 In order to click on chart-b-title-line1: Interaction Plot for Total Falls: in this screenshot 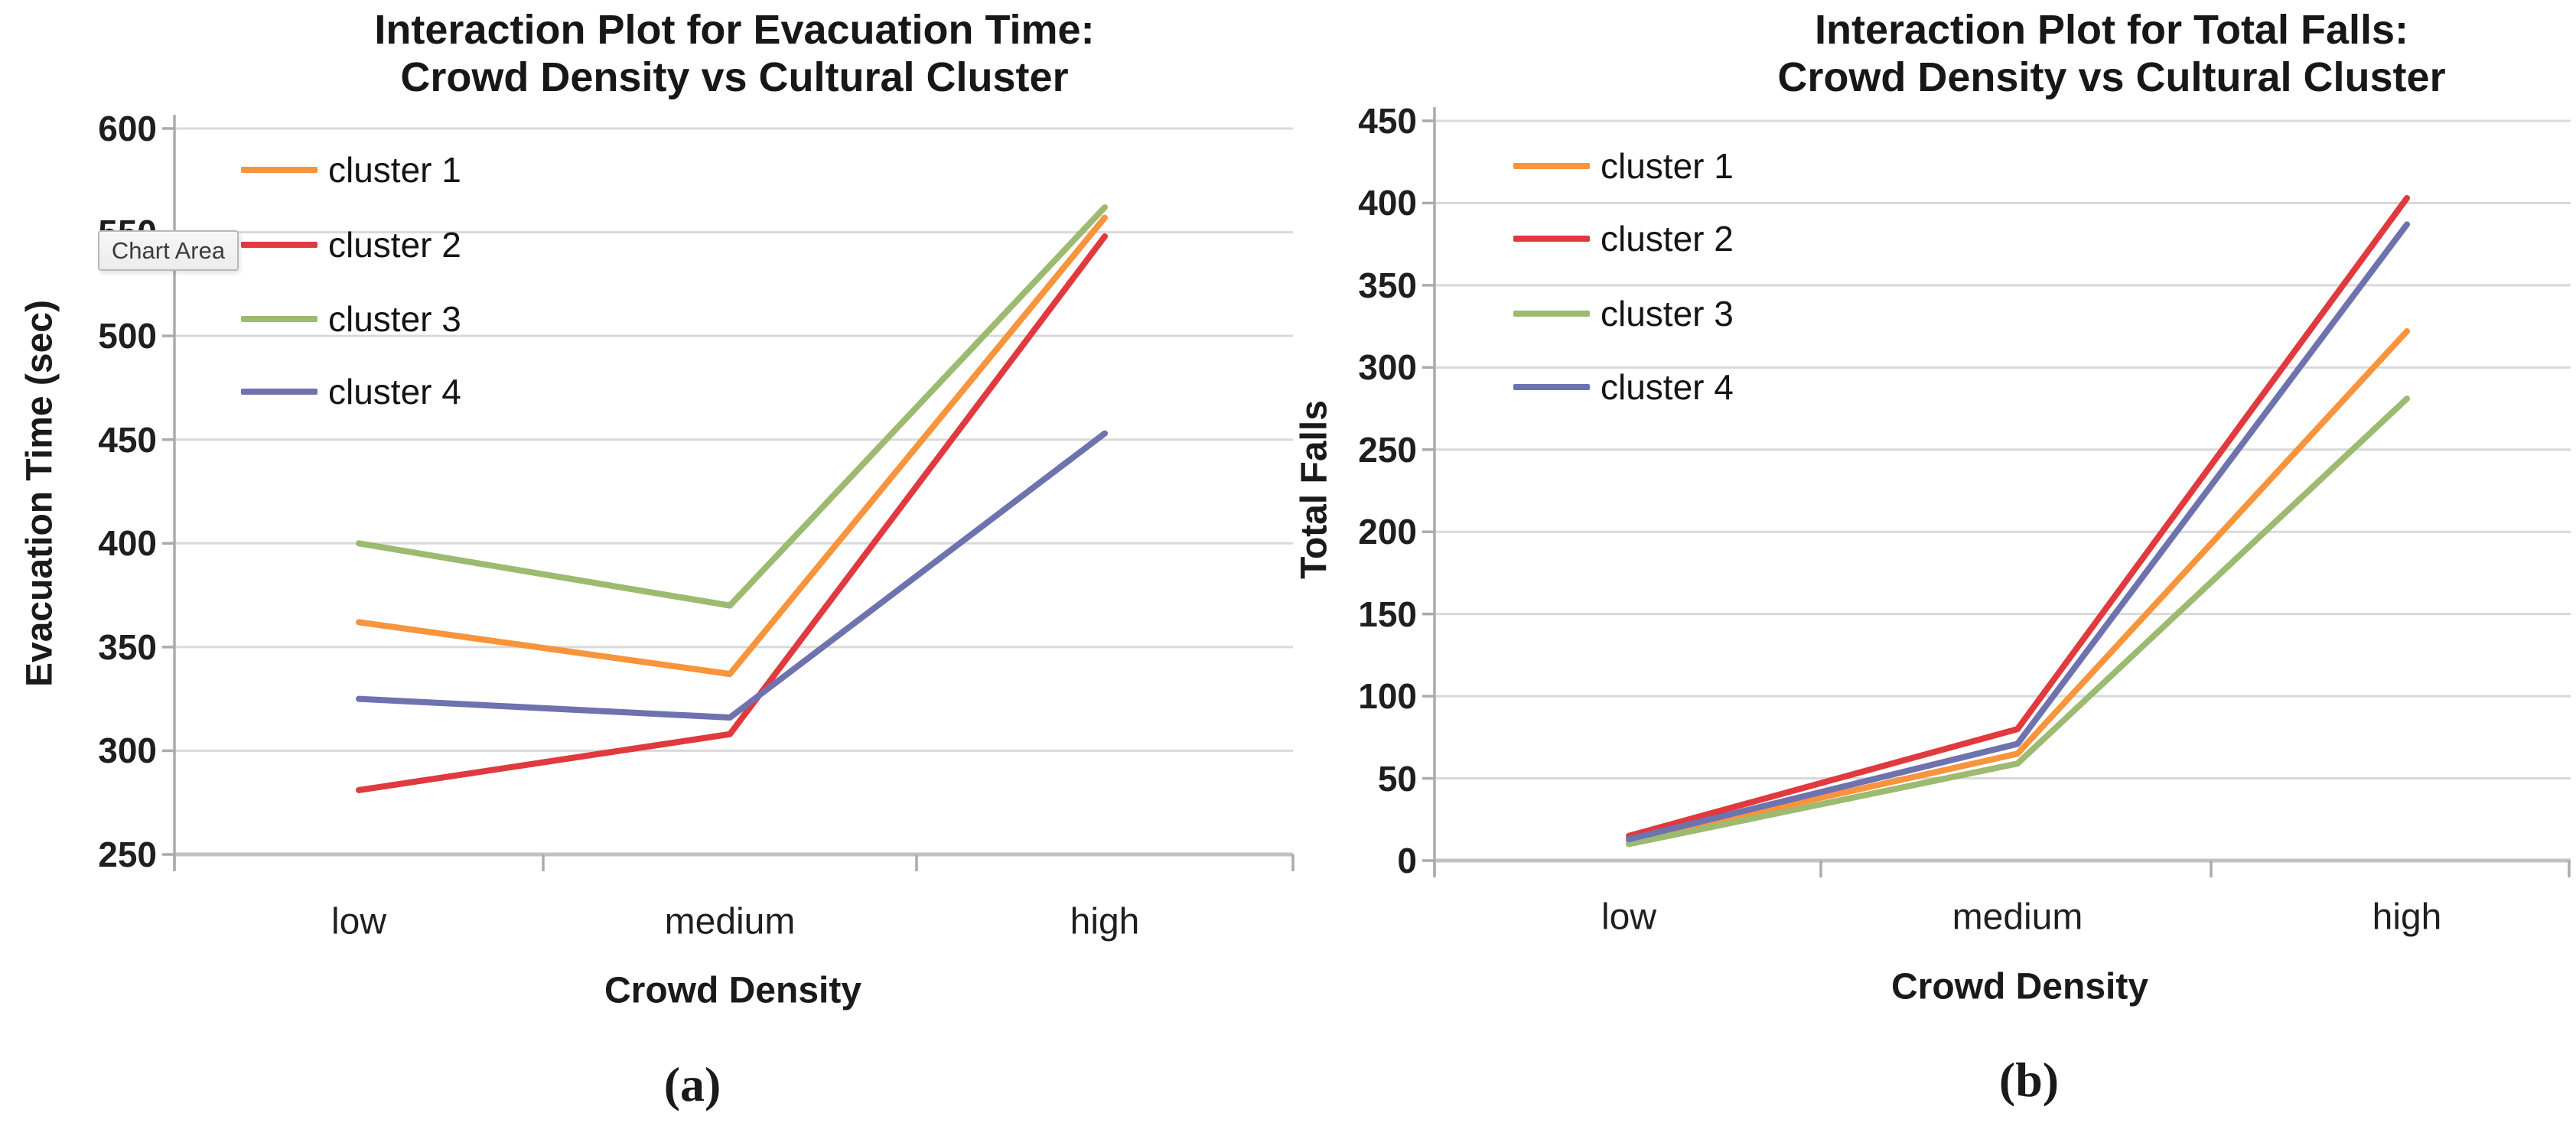, I will do `click(2112, 30)`.